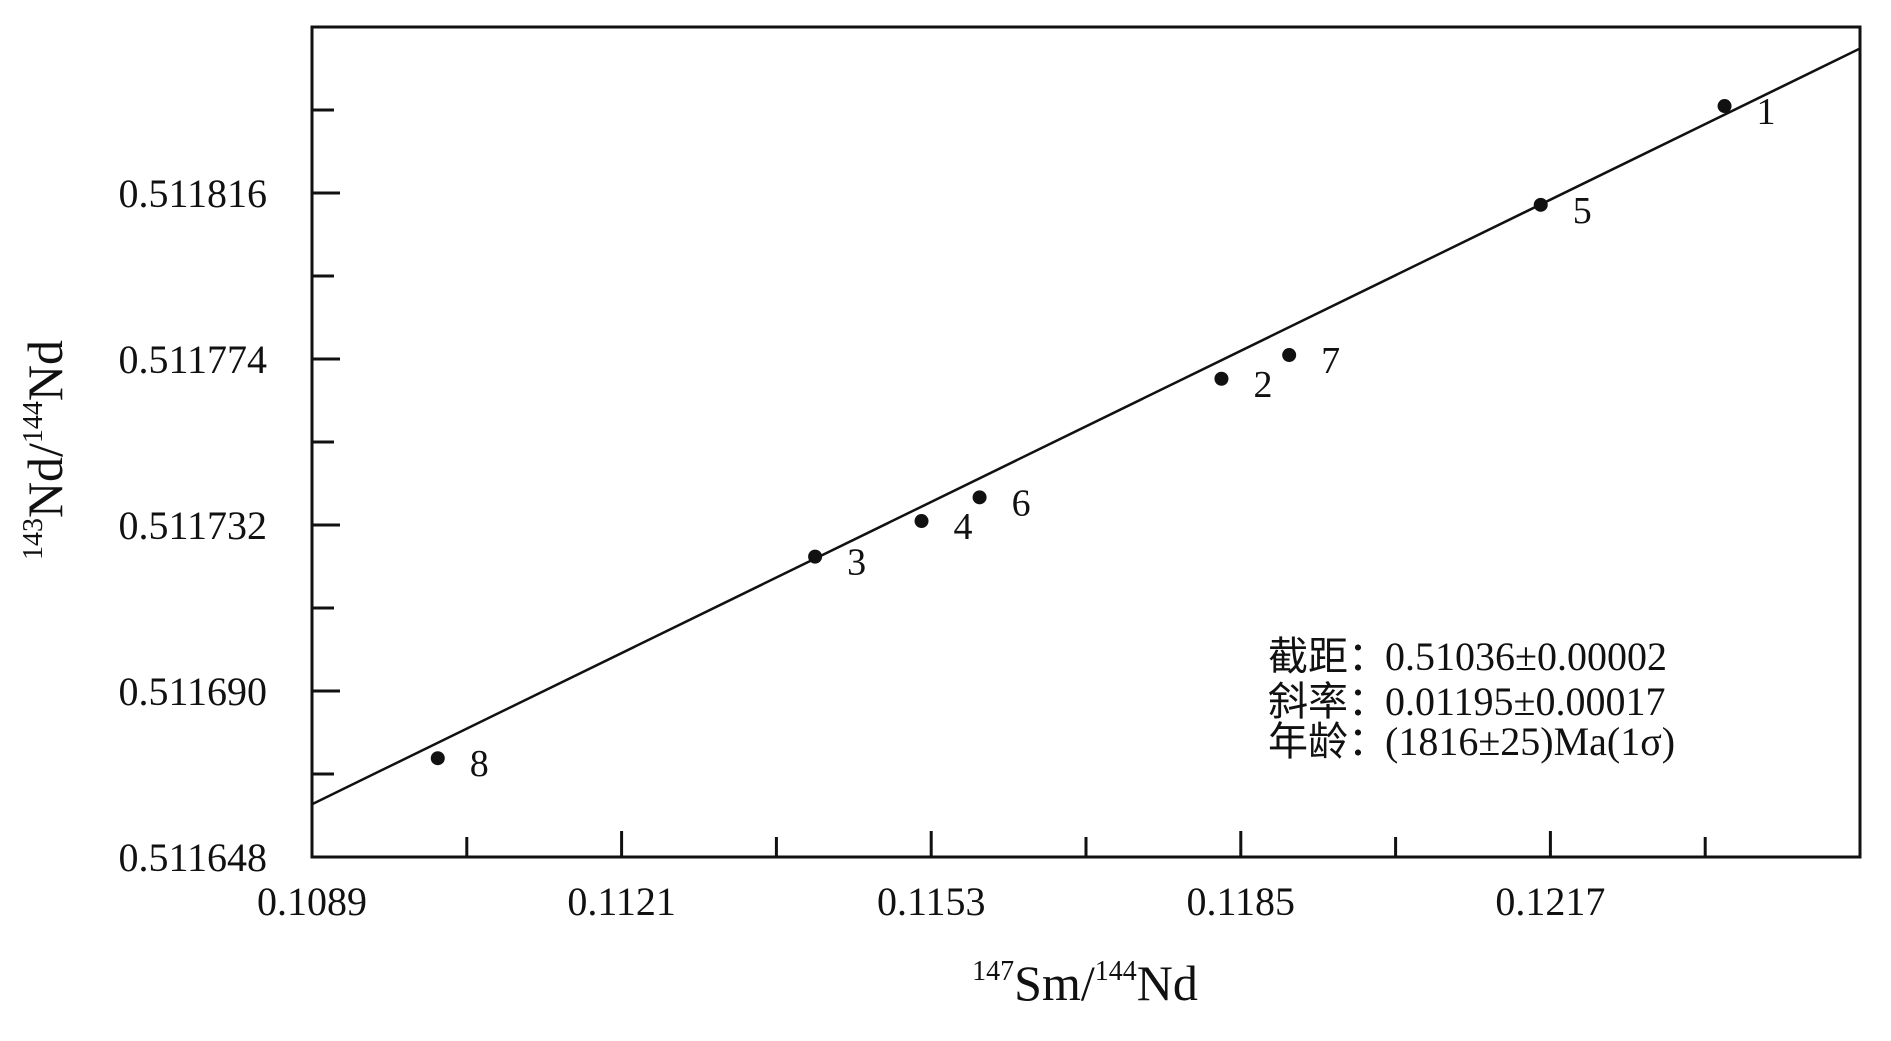  What do you see at coordinates (1308, 701) in the screenshot?
I see `annotation-slope-key: 斜率` at bounding box center [1308, 701].